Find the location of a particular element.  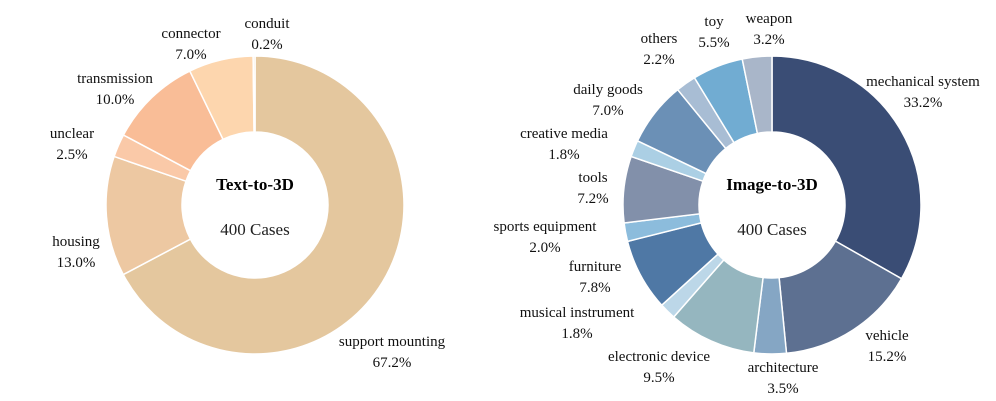

slice-percent-electronic-device: 9.5% is located at coordinates (658, 378).